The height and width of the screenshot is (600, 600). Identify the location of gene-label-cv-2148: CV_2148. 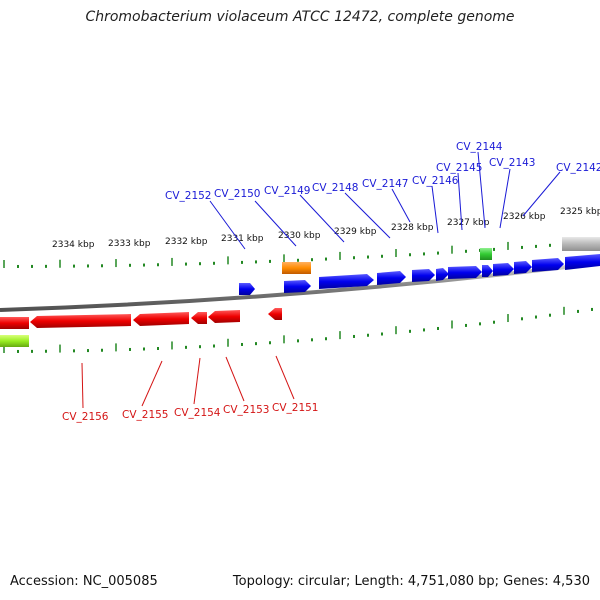
(335, 188).